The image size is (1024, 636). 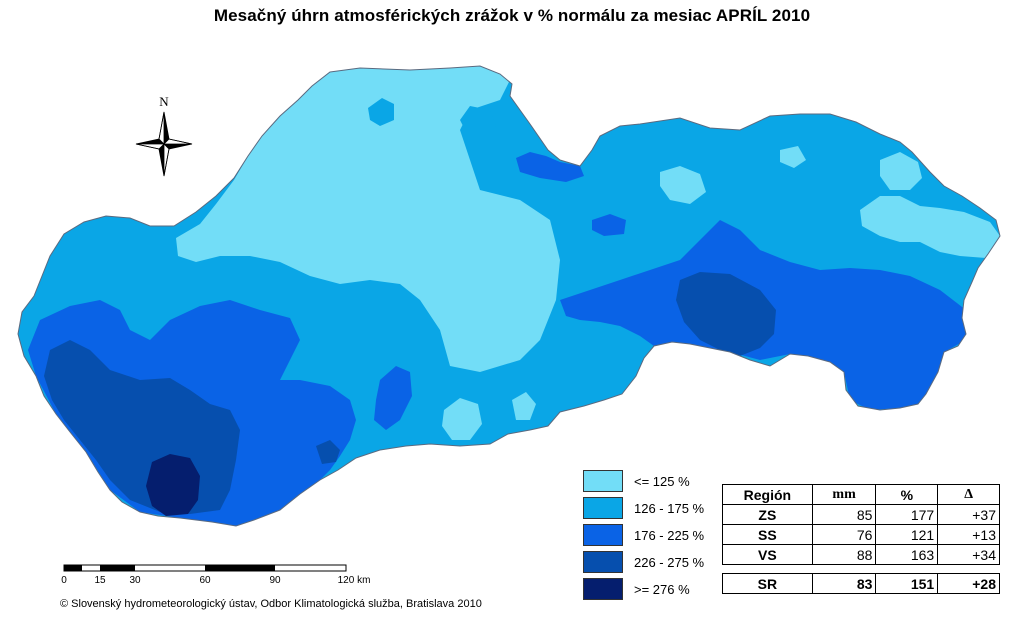 I want to click on percent-cell: 163, so click(x=907, y=554).